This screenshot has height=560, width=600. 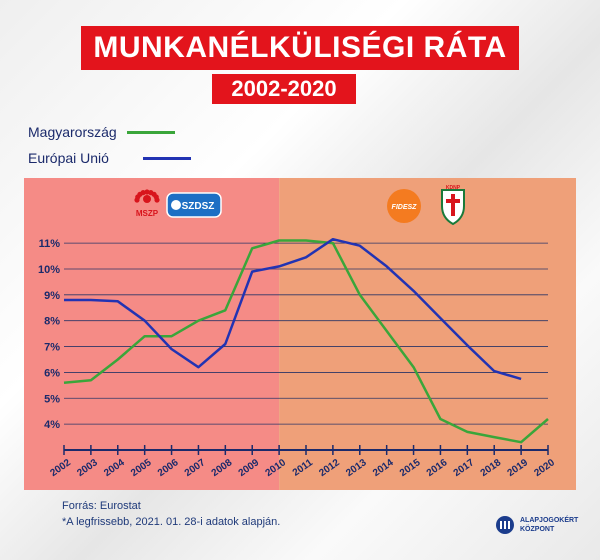 I want to click on brand-line-1: ALAPJOGOKÉRT, so click(x=549, y=520).